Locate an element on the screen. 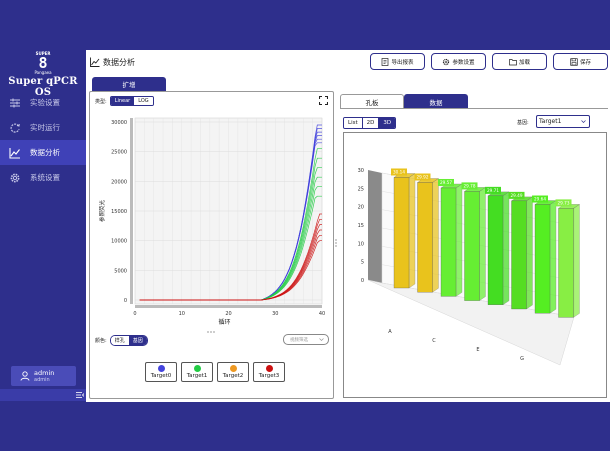 This screenshot has height=451, width=610. user-icon is located at coordinates (25, 376).